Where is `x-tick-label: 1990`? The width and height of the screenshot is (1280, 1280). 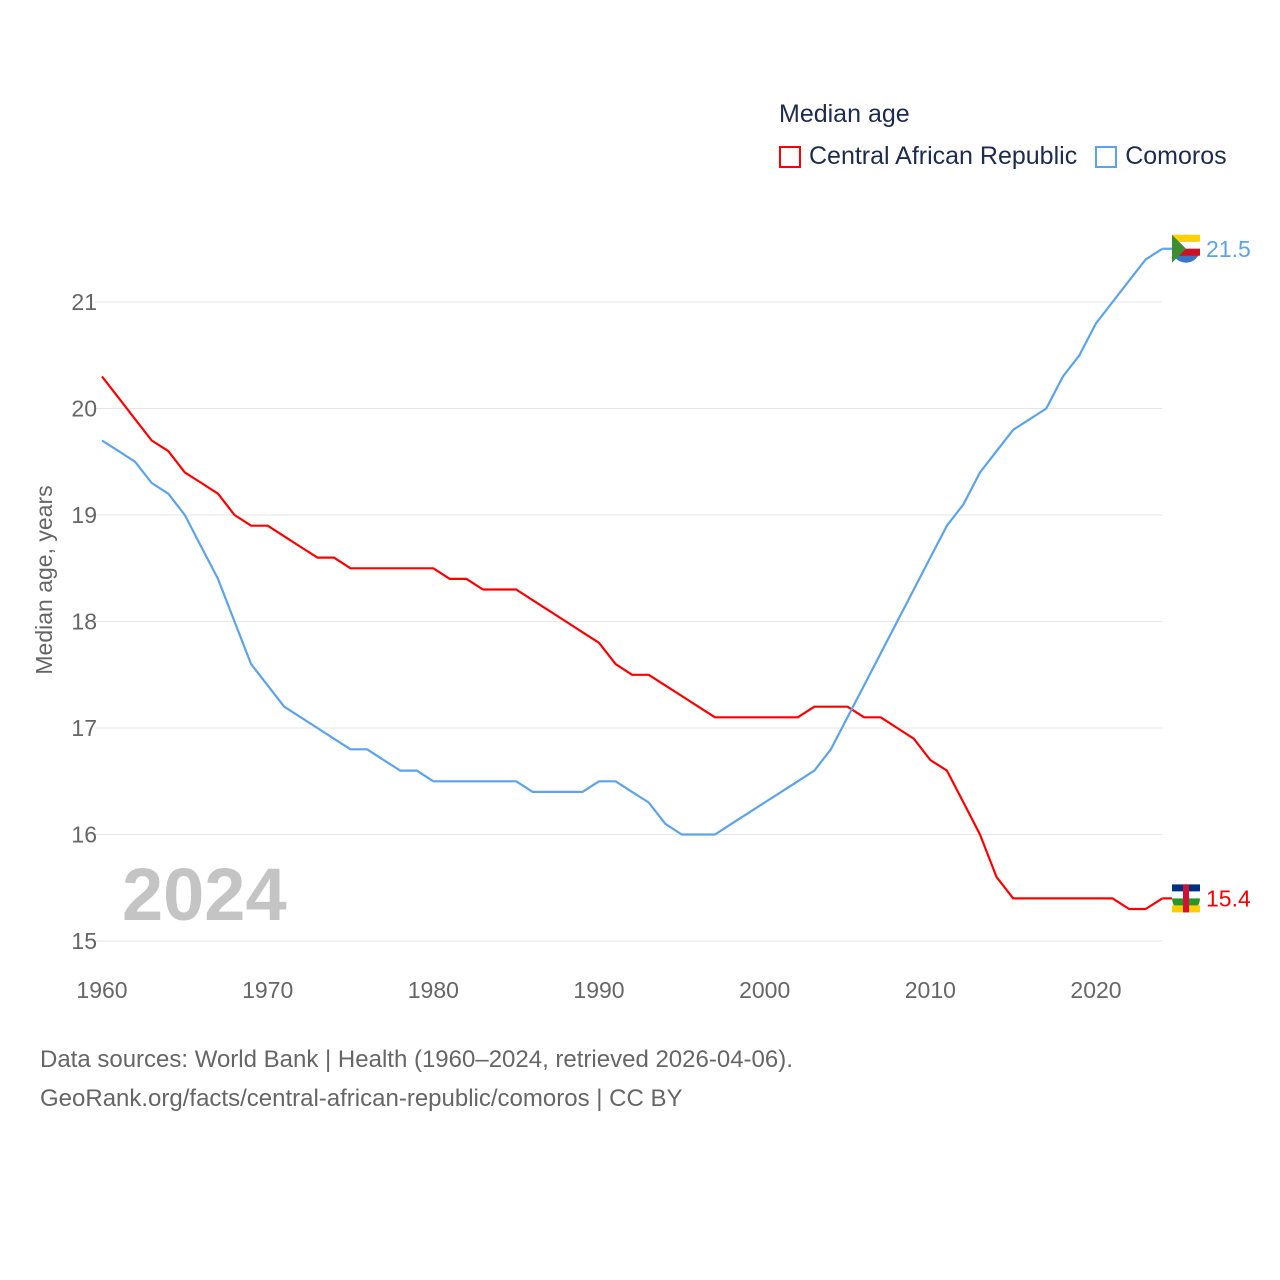 x-tick-label: 1990 is located at coordinates (598, 990).